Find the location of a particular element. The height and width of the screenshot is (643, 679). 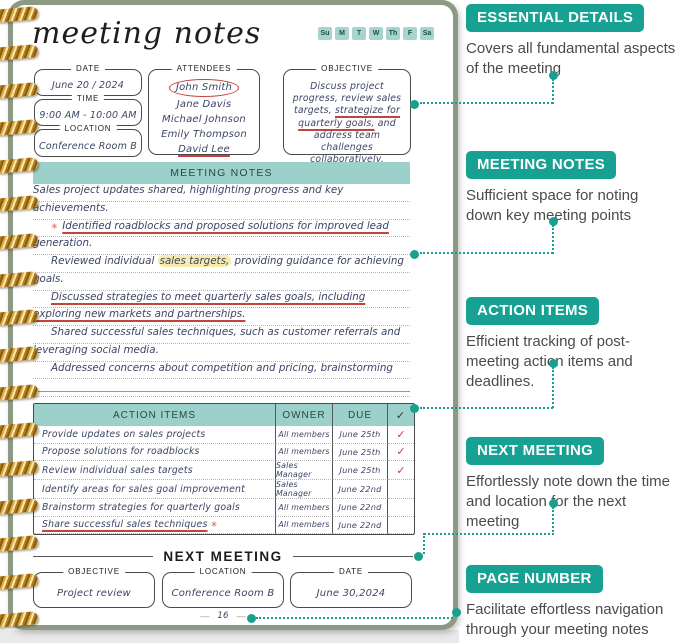

page-number-dash: — is located at coordinates (205, 616).